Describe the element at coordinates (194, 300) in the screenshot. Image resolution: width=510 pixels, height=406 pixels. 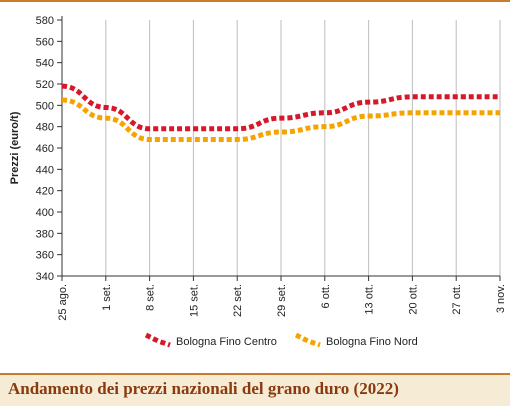
I see `x-tick-label: 15 set.` at that location.